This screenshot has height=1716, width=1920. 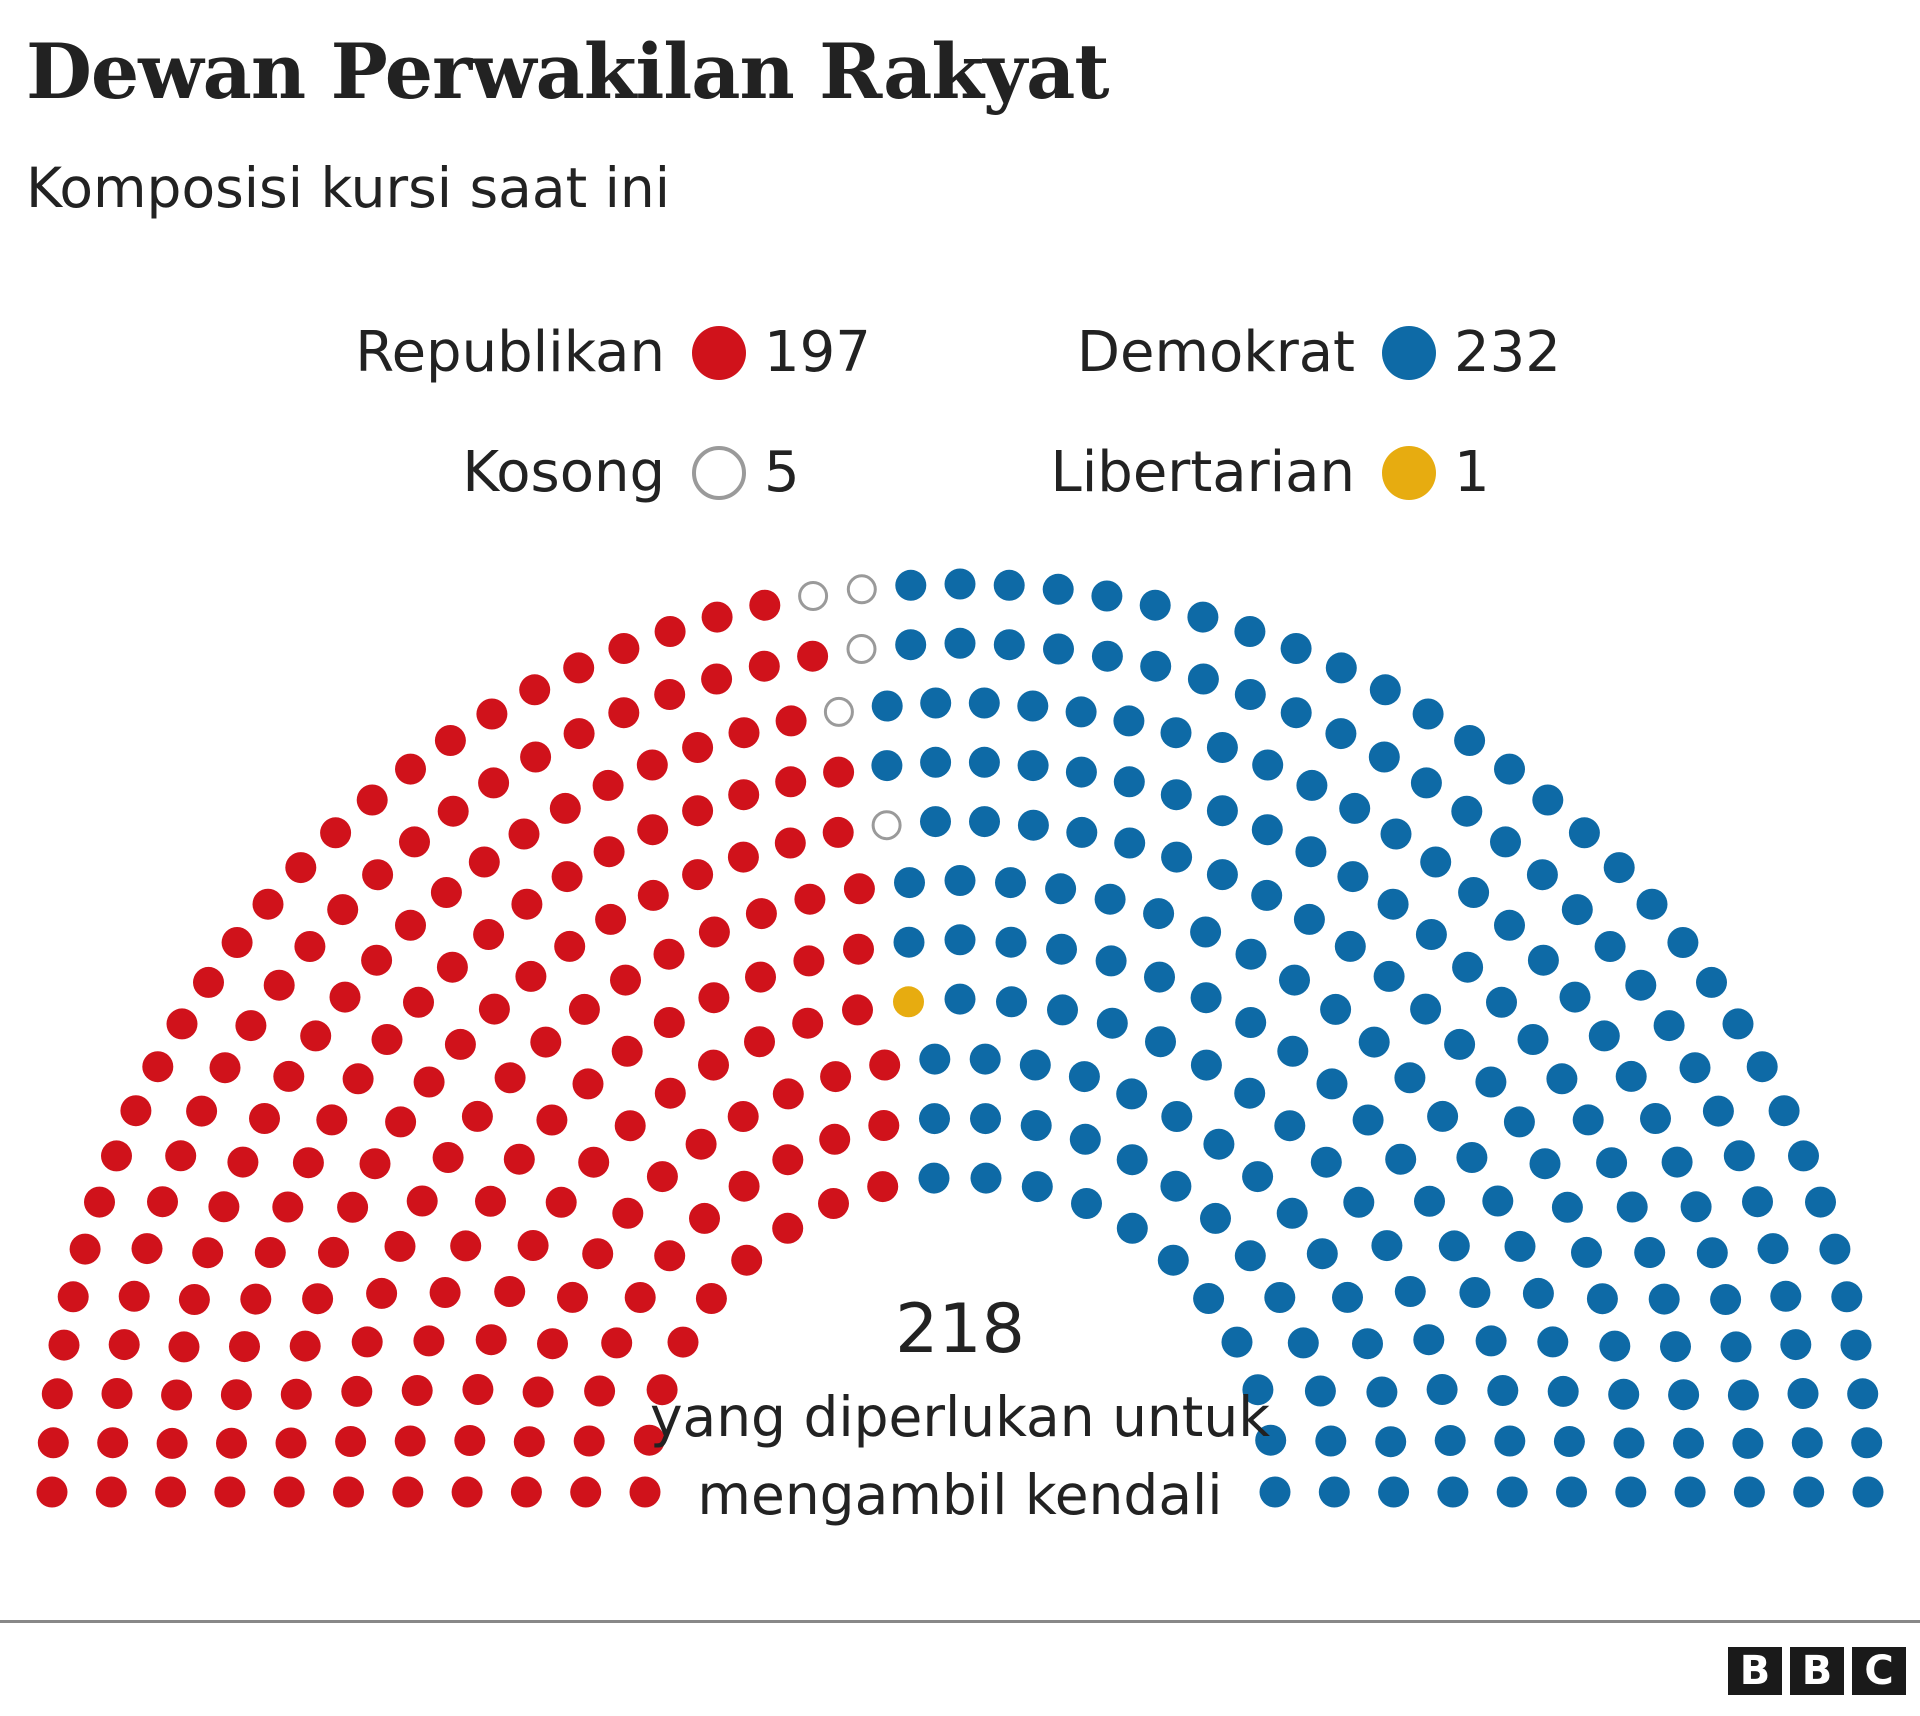 What do you see at coordinates (1202, 472) in the screenshot?
I see `legend-label-libertarian: Libertarian` at bounding box center [1202, 472].